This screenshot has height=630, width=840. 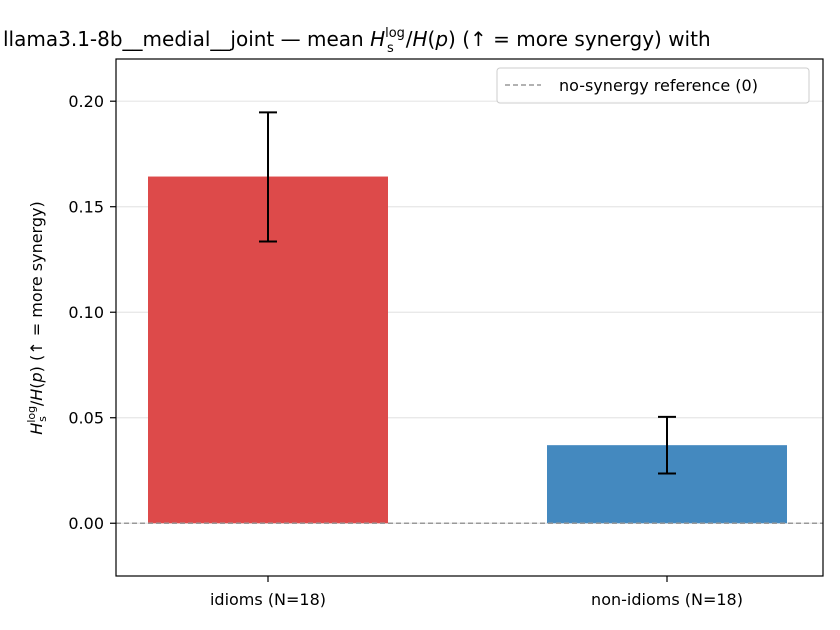 I want to click on y-tick-label: 0.10, so click(x=86, y=312).